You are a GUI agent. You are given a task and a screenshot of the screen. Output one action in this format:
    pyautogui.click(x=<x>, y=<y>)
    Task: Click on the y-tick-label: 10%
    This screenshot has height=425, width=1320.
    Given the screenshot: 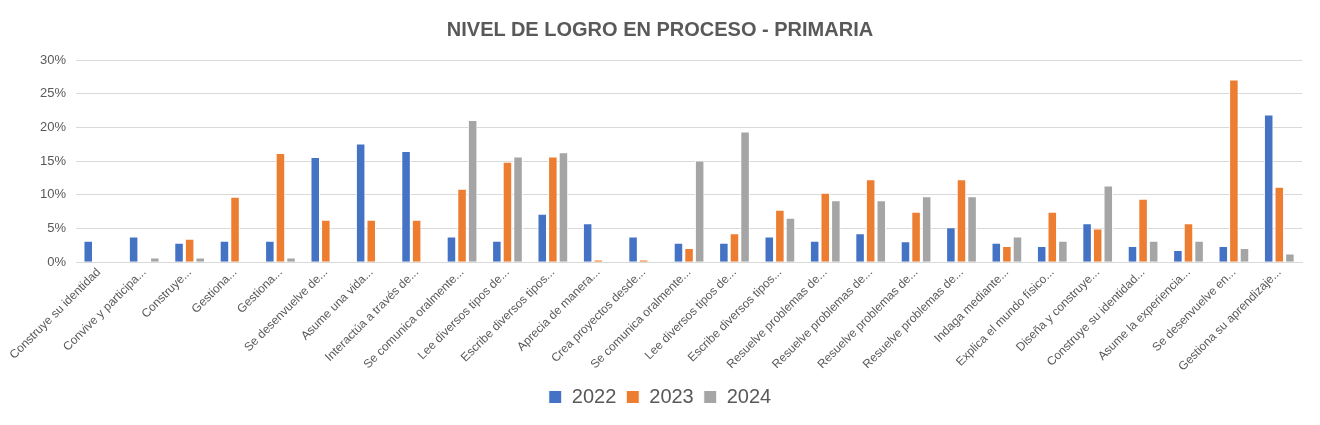 What is the action you would take?
    pyautogui.click(x=53, y=194)
    